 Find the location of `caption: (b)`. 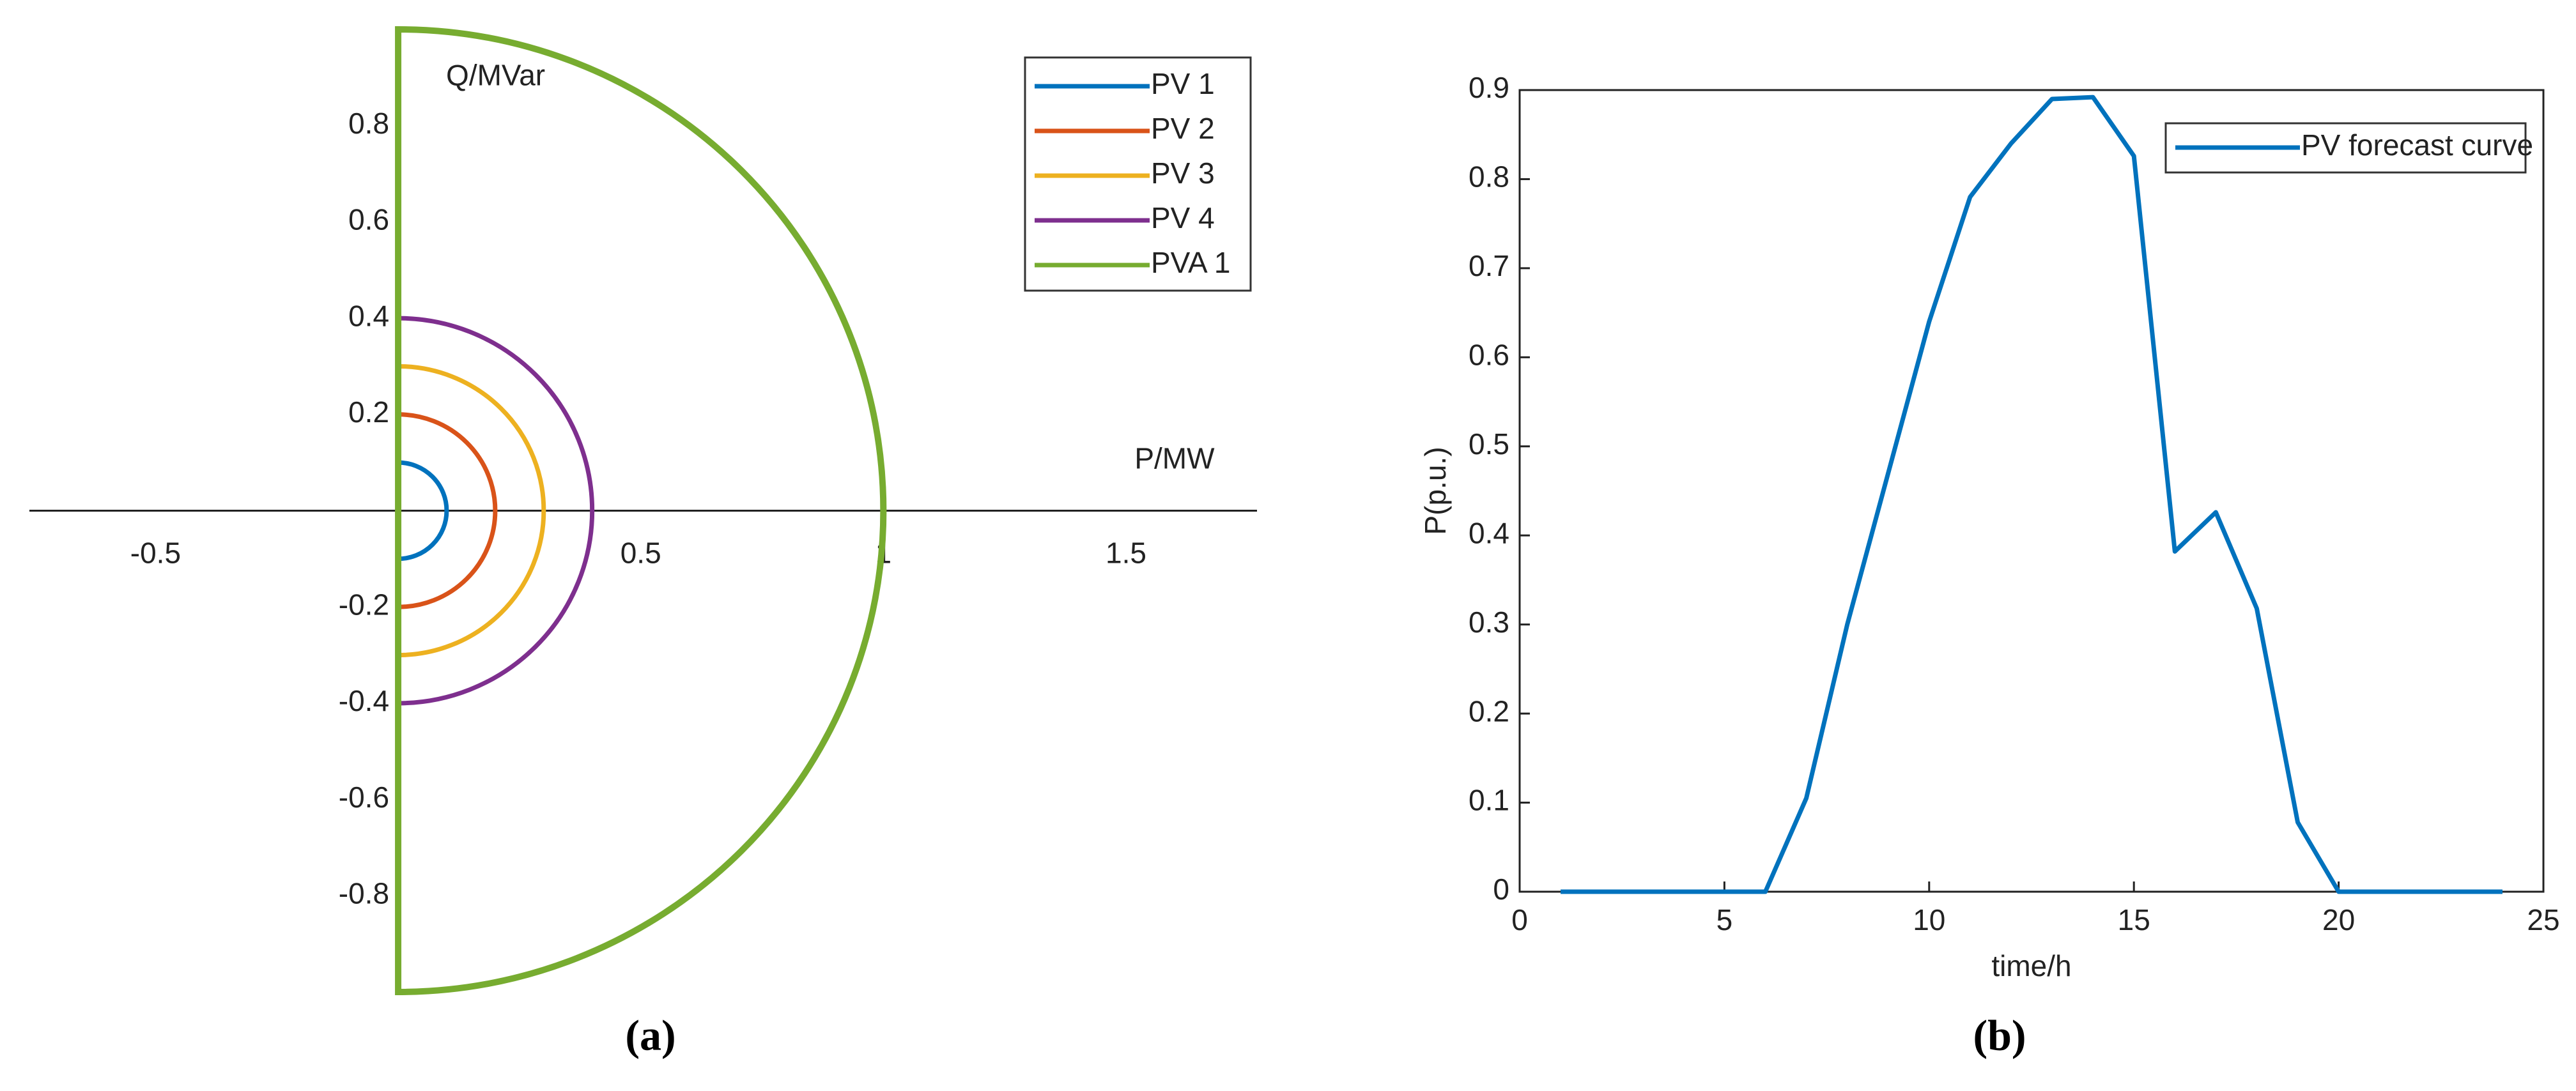

caption: (b) is located at coordinates (1999, 1035).